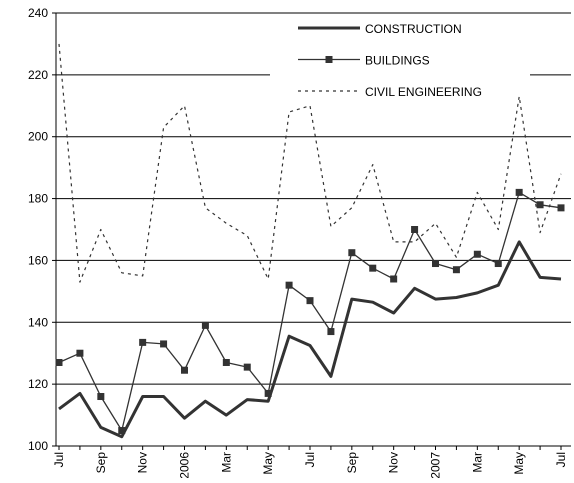 This screenshot has width=574, height=483. Describe the element at coordinates (185, 465) in the screenshot. I see `x-tick-label: 2006` at that location.